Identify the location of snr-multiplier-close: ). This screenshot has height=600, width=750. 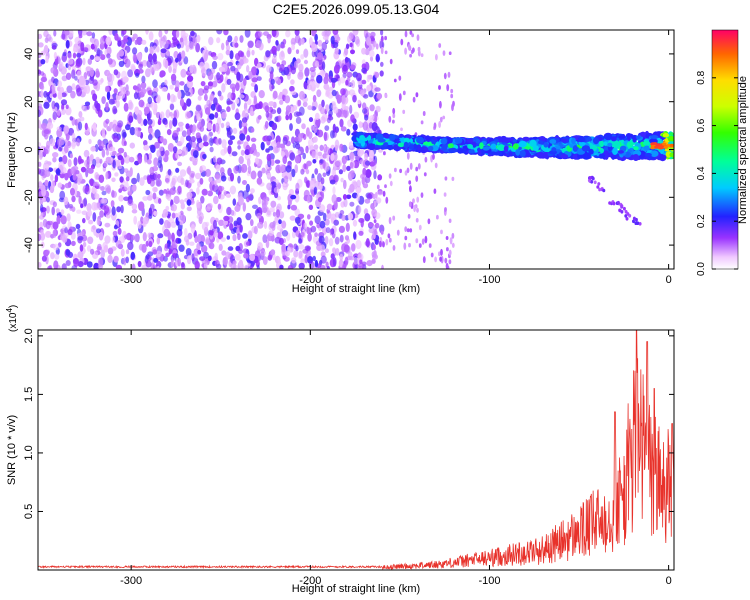
(13, 306).